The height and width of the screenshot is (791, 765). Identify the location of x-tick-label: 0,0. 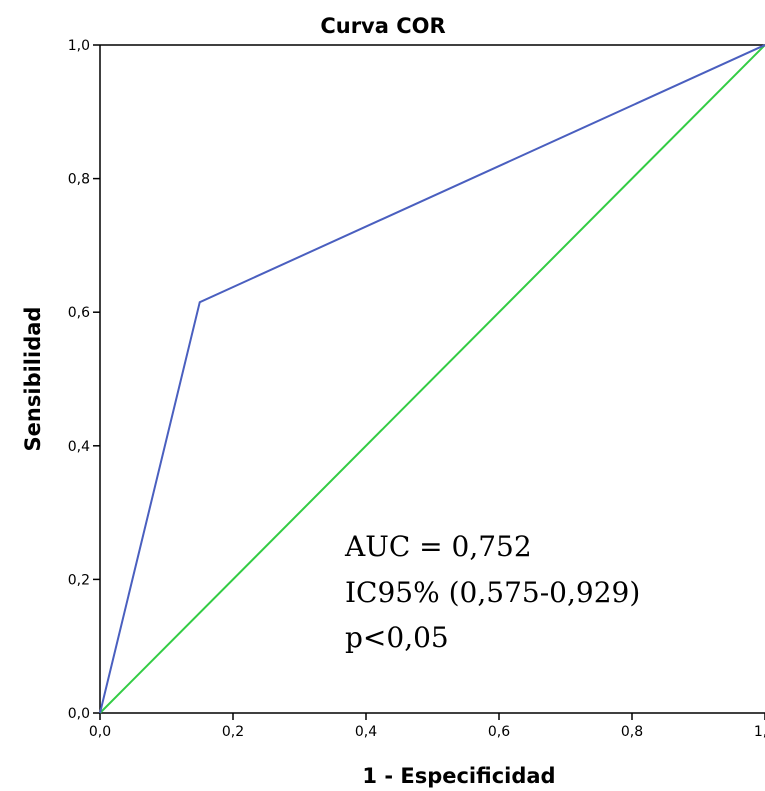
(100, 732).